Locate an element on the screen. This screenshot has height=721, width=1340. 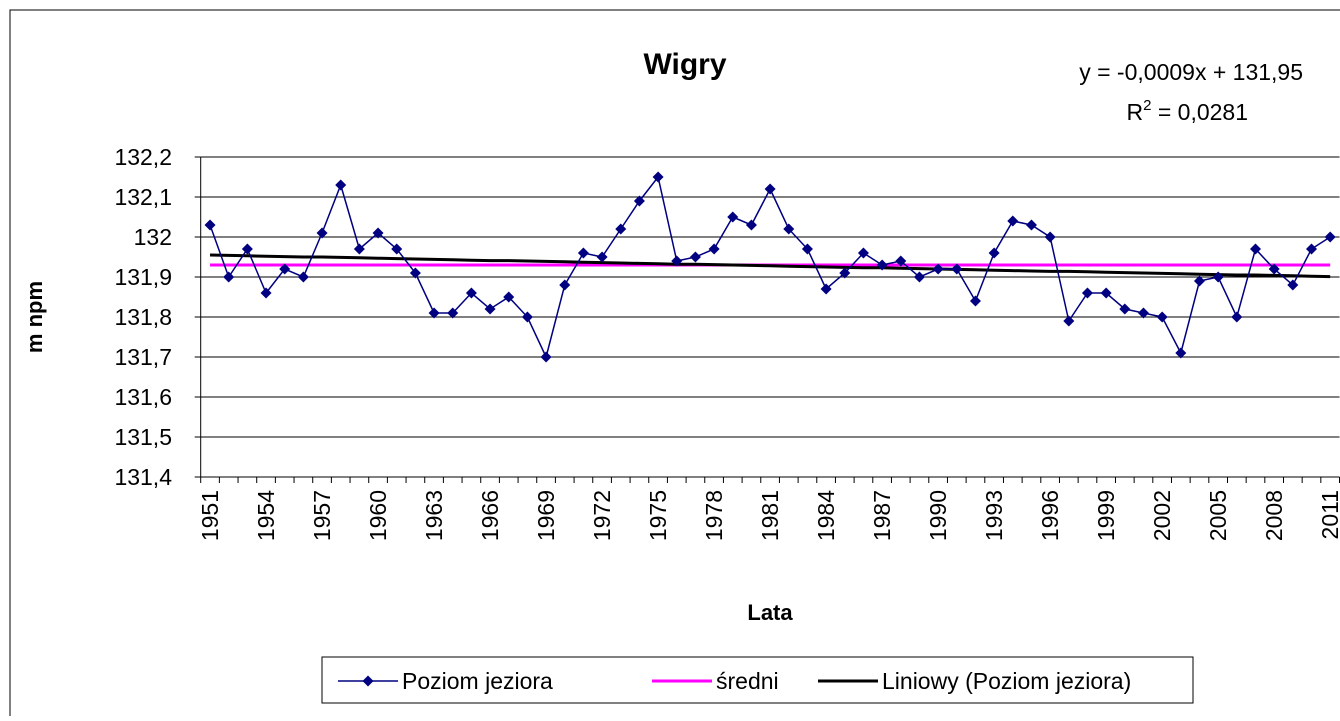
y-tick-label: 131,7 is located at coordinates (143, 357).